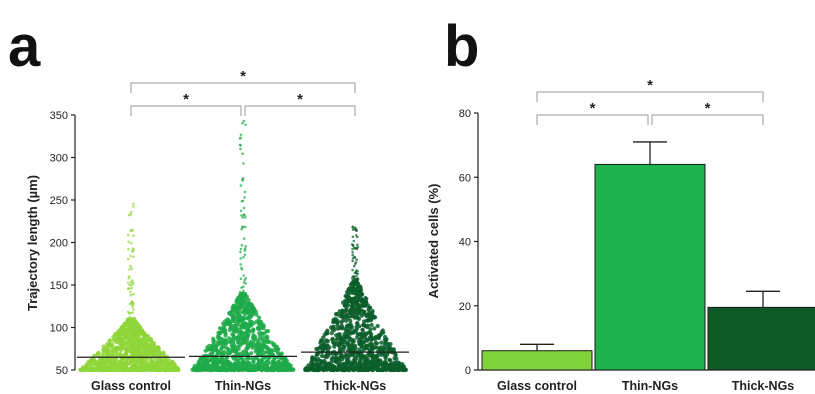 The width and height of the screenshot is (815, 394). Describe the element at coordinates (645, 386) in the screenshot. I see `panel-b-categories: Glass control Thin-NGs Thick-NGs` at that location.